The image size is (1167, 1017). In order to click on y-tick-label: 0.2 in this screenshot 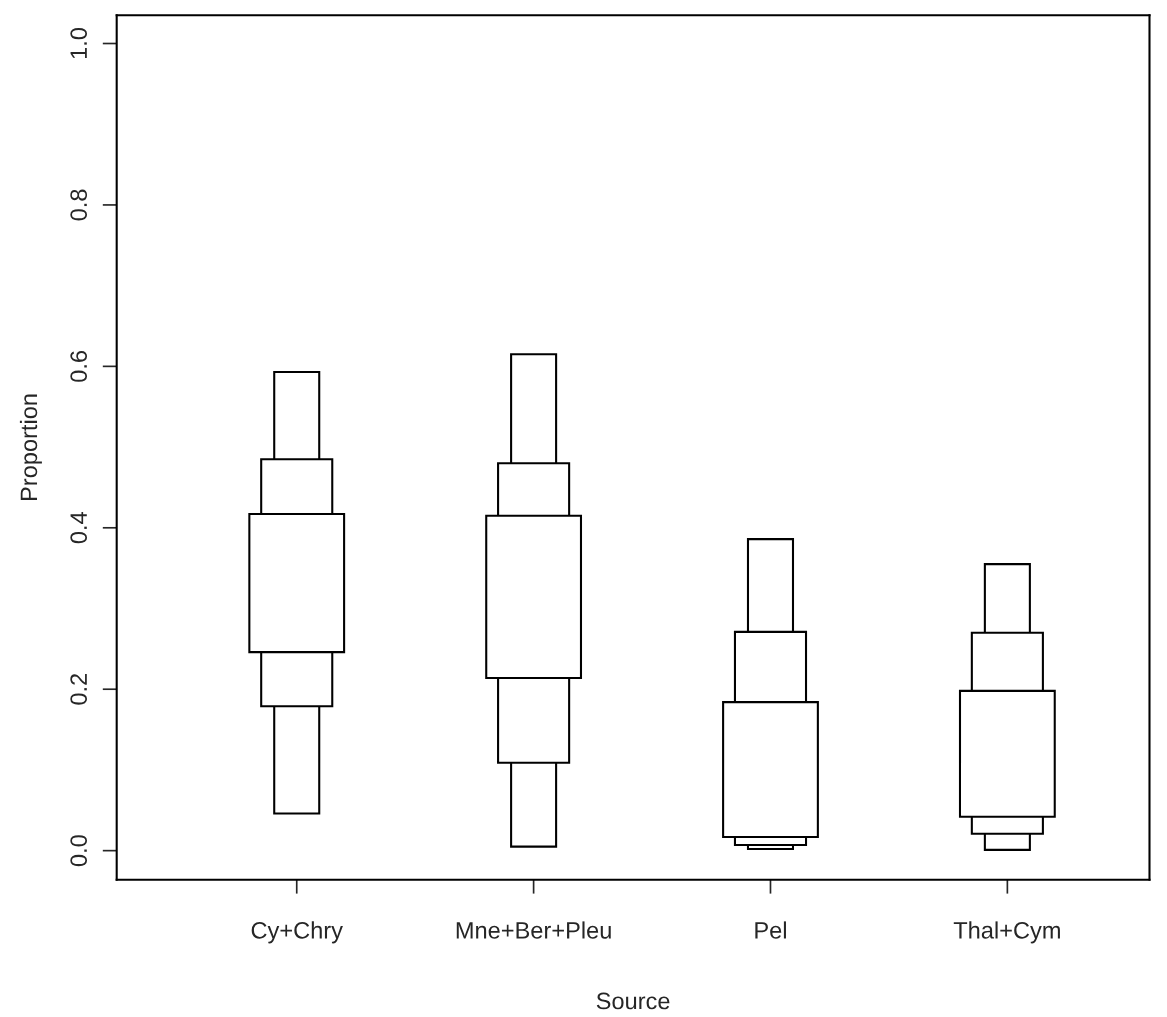, I will do `click(79, 689)`.